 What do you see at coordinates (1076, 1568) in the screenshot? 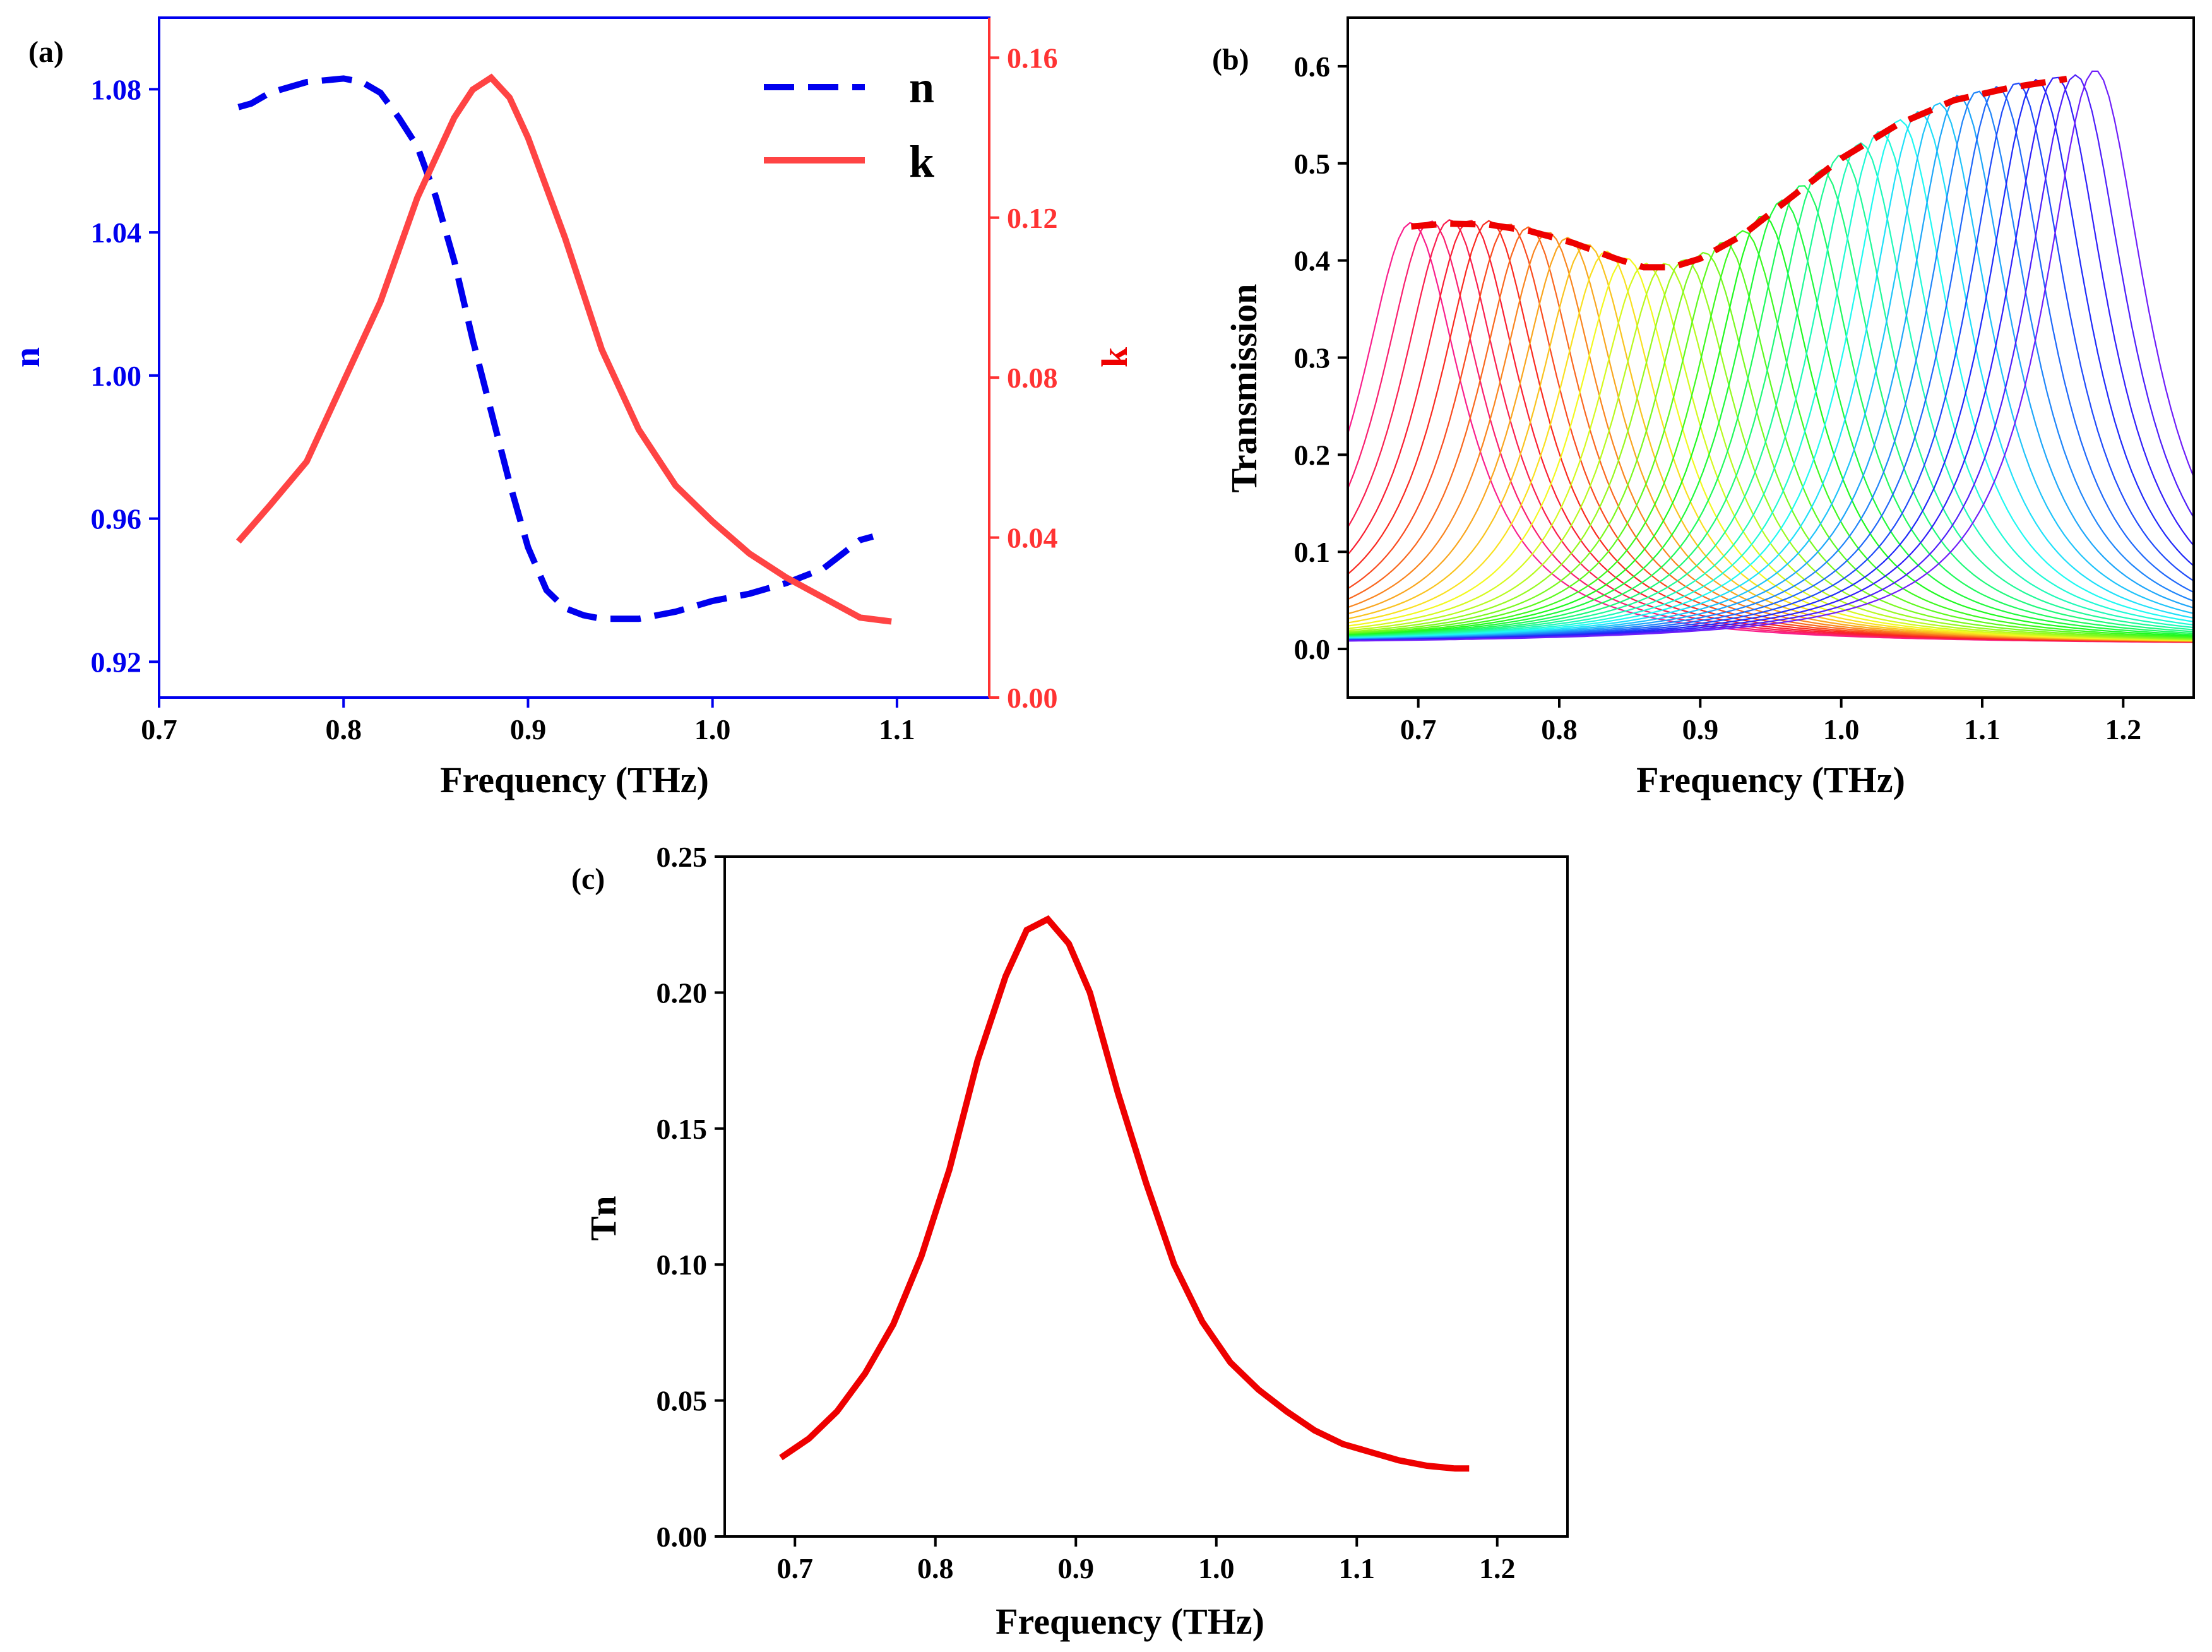
I see `panel-c-x-tick-label: 0.9` at bounding box center [1076, 1568].